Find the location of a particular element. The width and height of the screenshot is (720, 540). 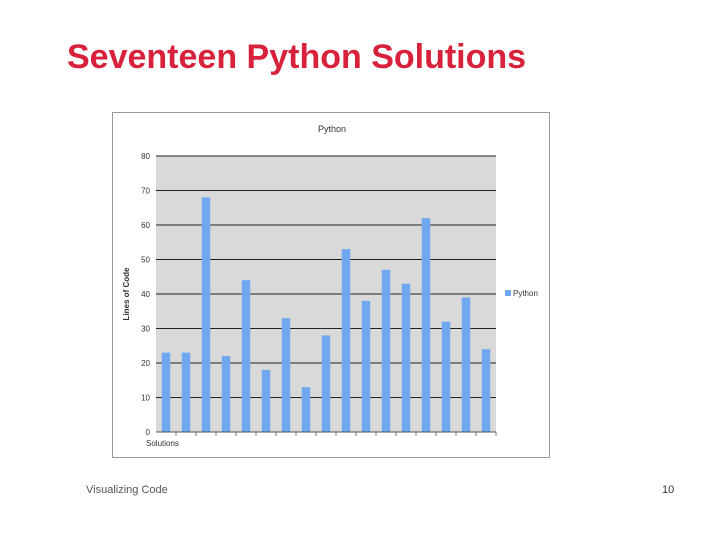

y-tick-label: 50 is located at coordinates (145, 260).